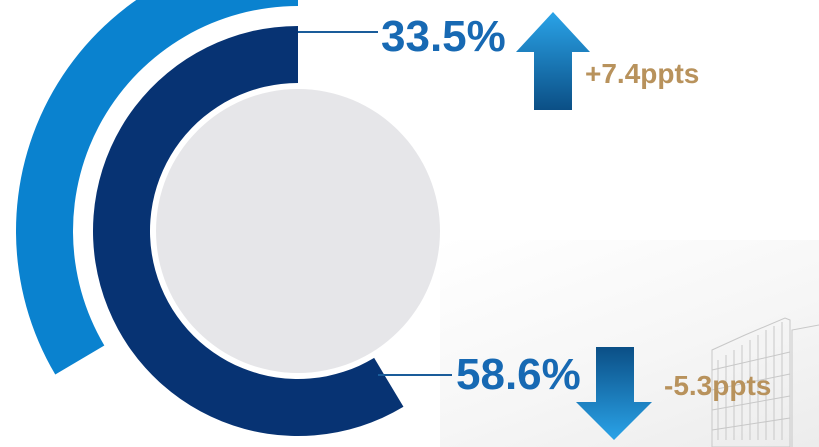 This screenshot has height=447, width=819. Describe the element at coordinates (614, 393) in the screenshot. I see `arrow-down-icon` at that location.